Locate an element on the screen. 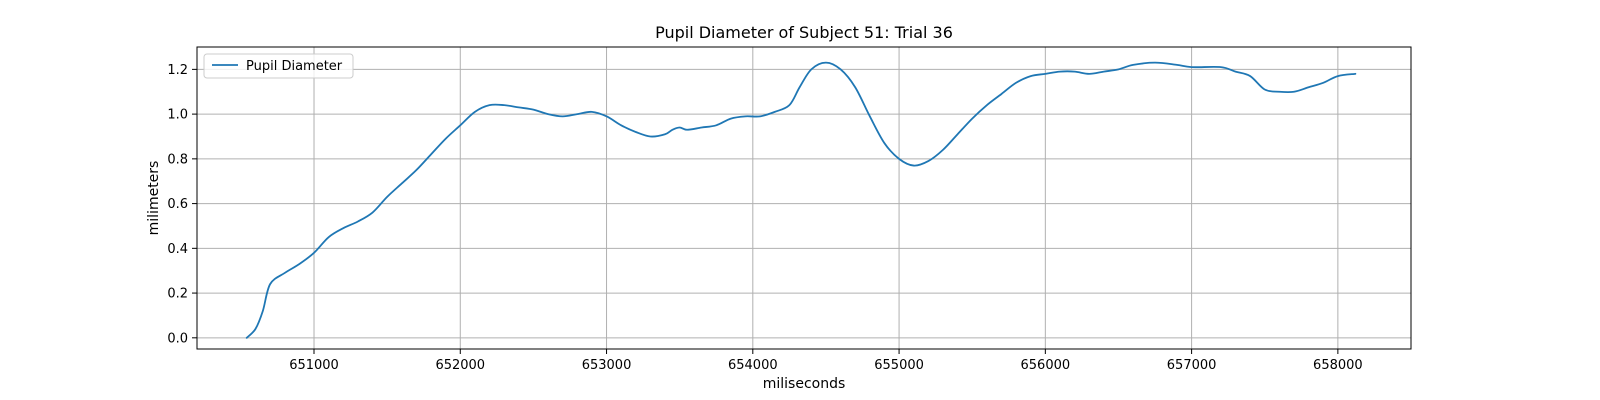 The width and height of the screenshot is (1600, 400). y-tick-label: 1.0 is located at coordinates (177, 115).